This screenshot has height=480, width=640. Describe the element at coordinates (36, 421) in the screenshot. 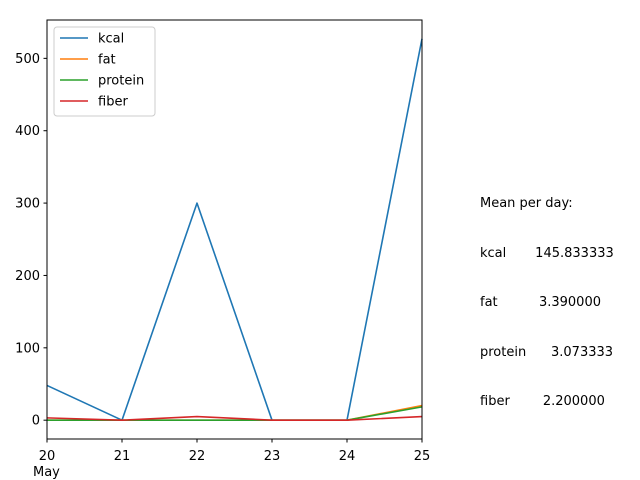

I see `y-tick-label: 0` at that location.